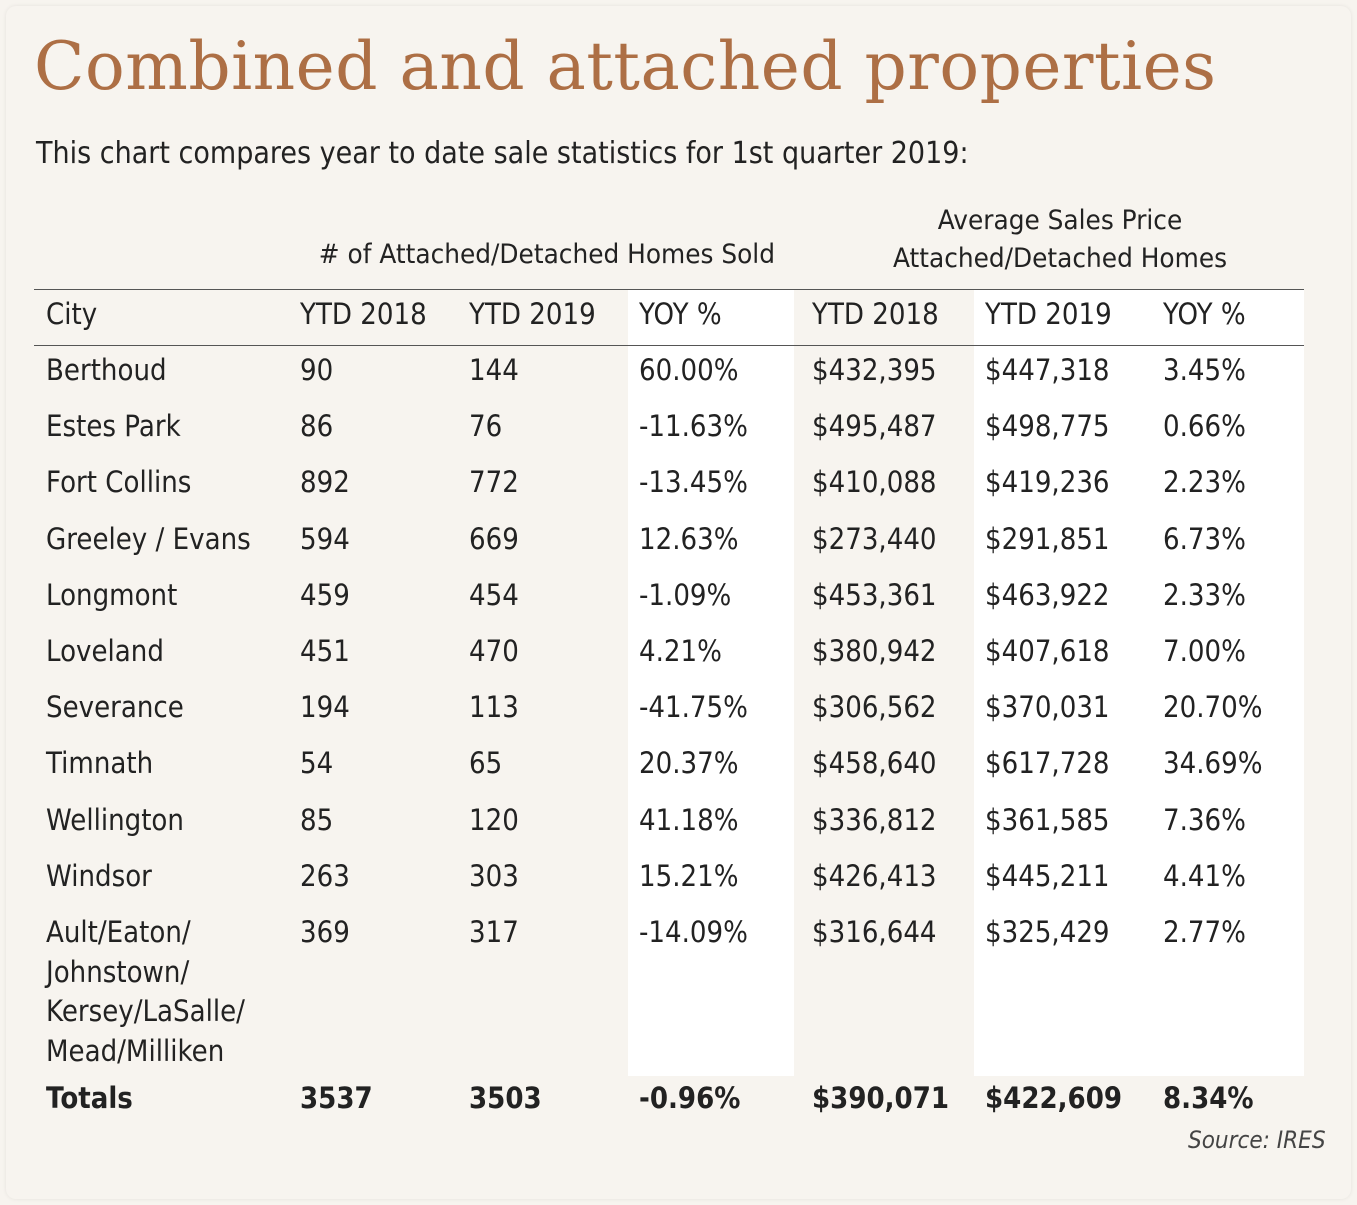 This screenshot has height=1205, width=1357. Describe the element at coordinates (874, 538) in the screenshot. I see `table-cell: $273,440` at that location.